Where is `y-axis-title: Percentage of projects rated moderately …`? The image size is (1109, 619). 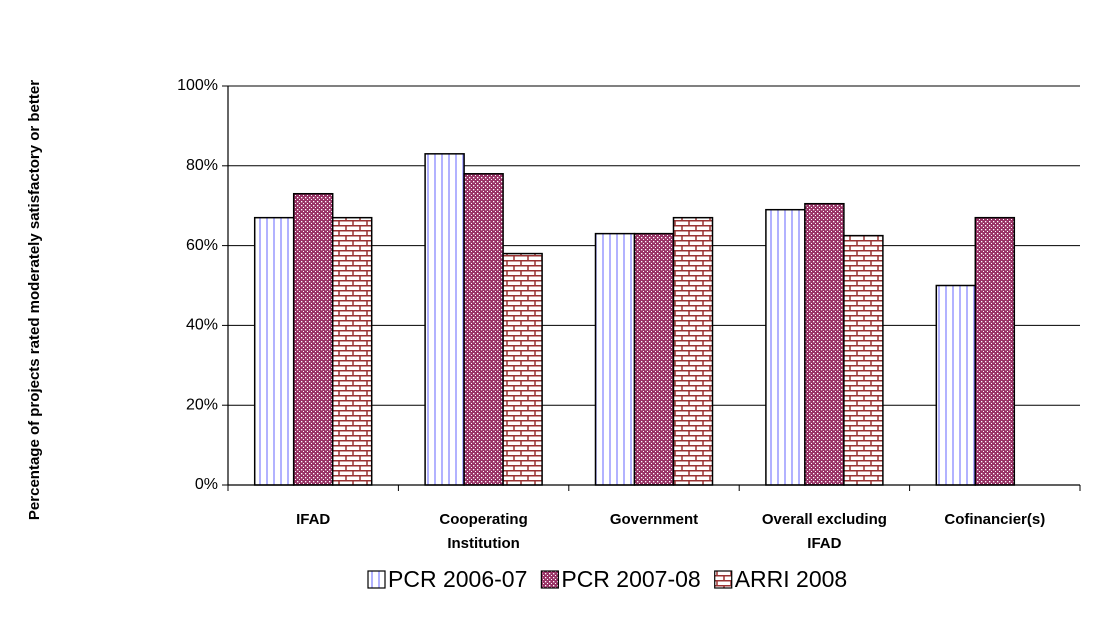 y-axis-title: Percentage of projects rated moderately … is located at coordinates (34, 300).